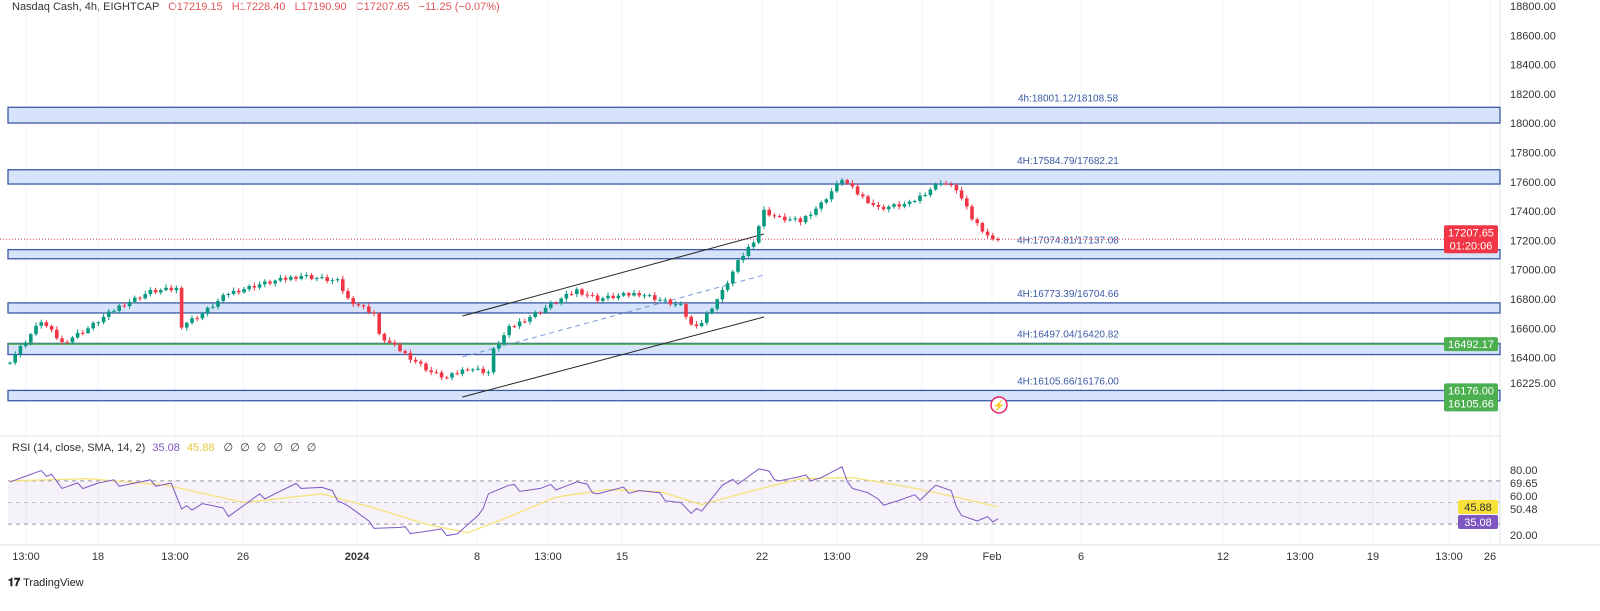 The image size is (1600, 611). I want to click on last-price-tag, so click(1471, 239).